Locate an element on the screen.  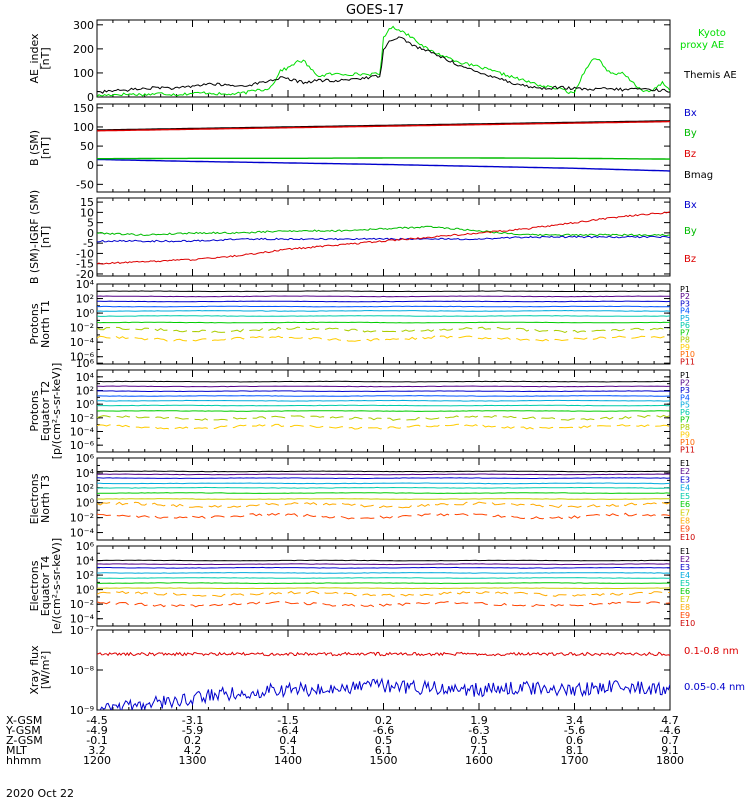
y-axis-label: ElectronsNorth T3 is located at coordinates (40, 498).